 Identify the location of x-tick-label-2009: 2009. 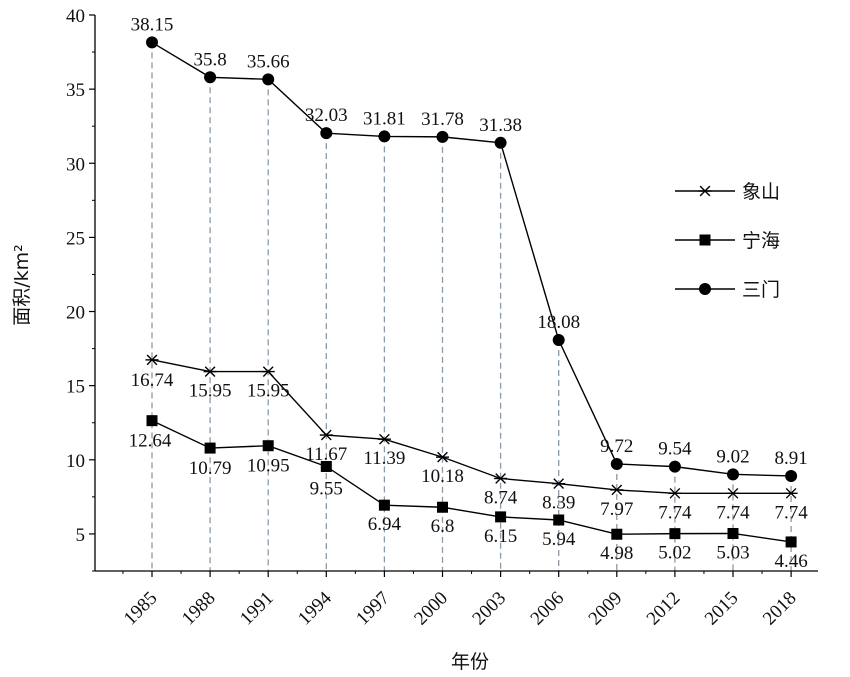
(606, 609).